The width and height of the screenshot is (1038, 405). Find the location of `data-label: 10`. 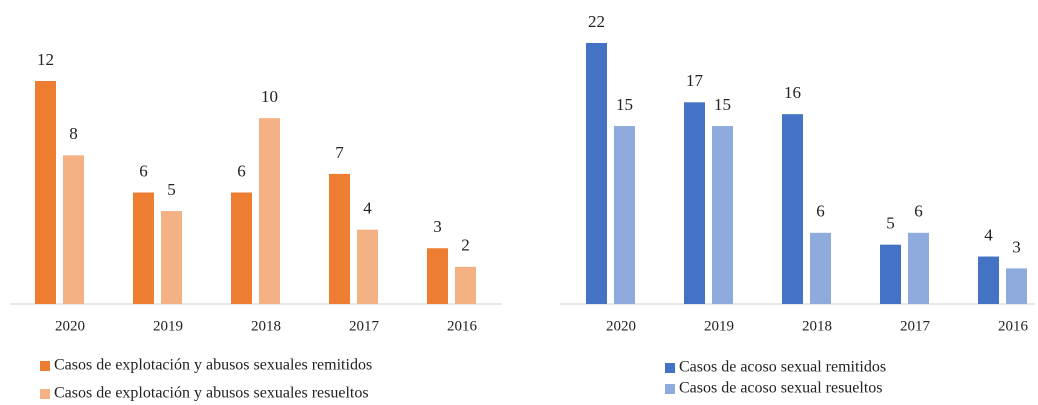

data-label: 10 is located at coordinates (269, 96).